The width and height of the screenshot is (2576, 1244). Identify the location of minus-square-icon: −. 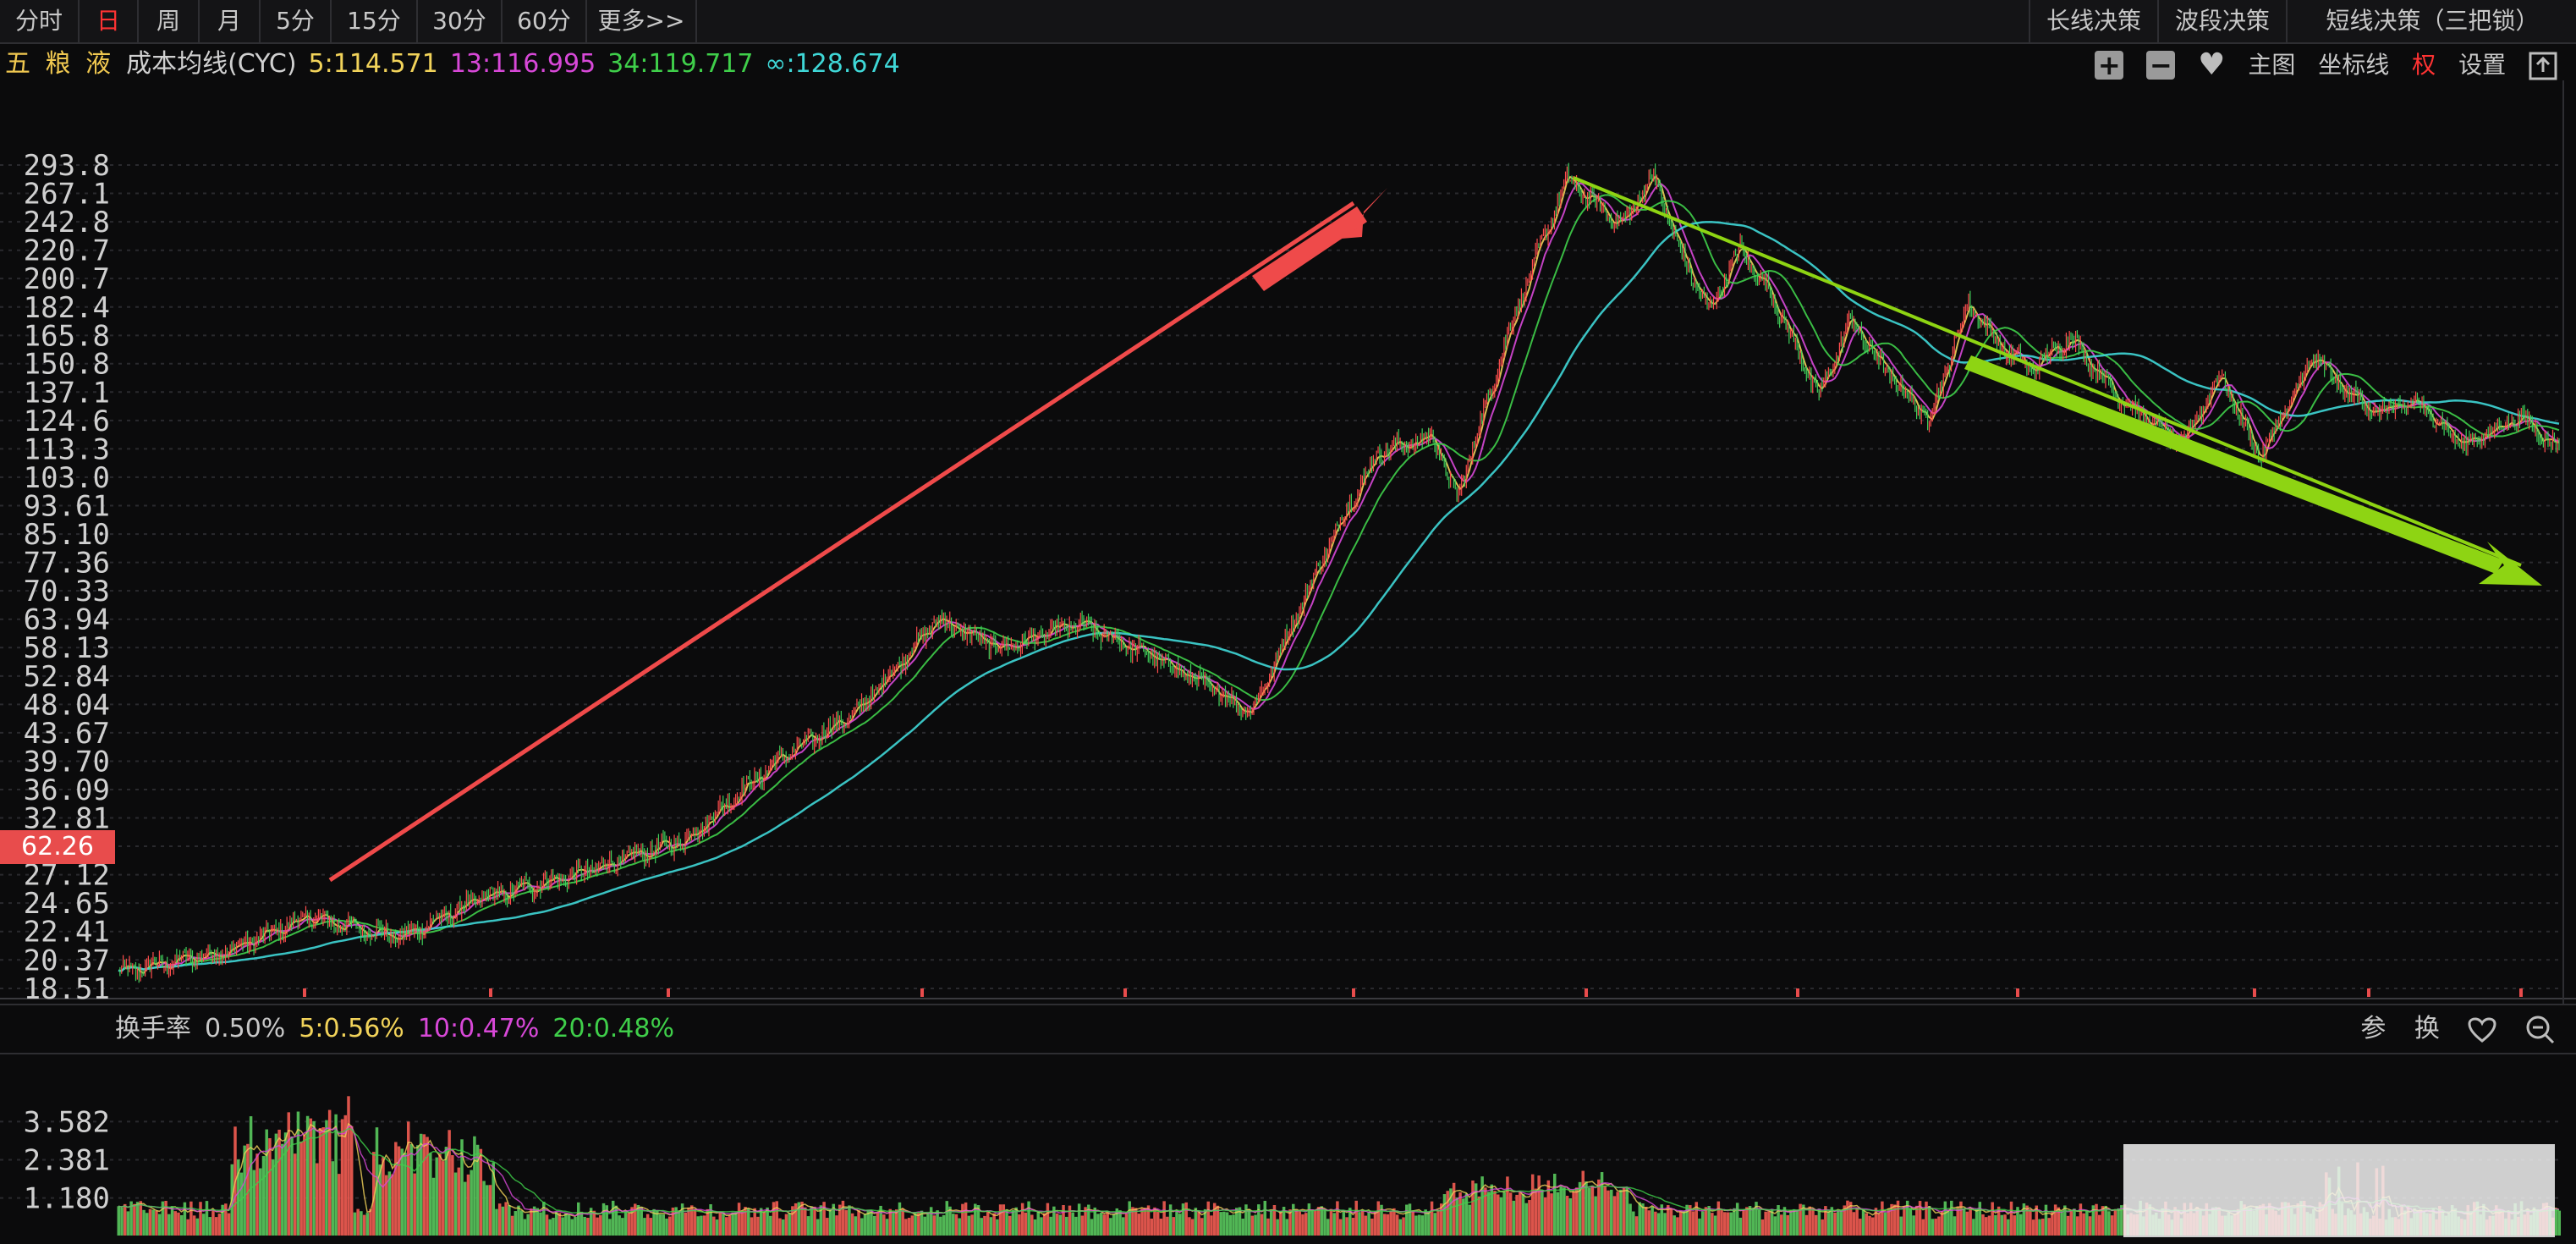
(2161, 66).